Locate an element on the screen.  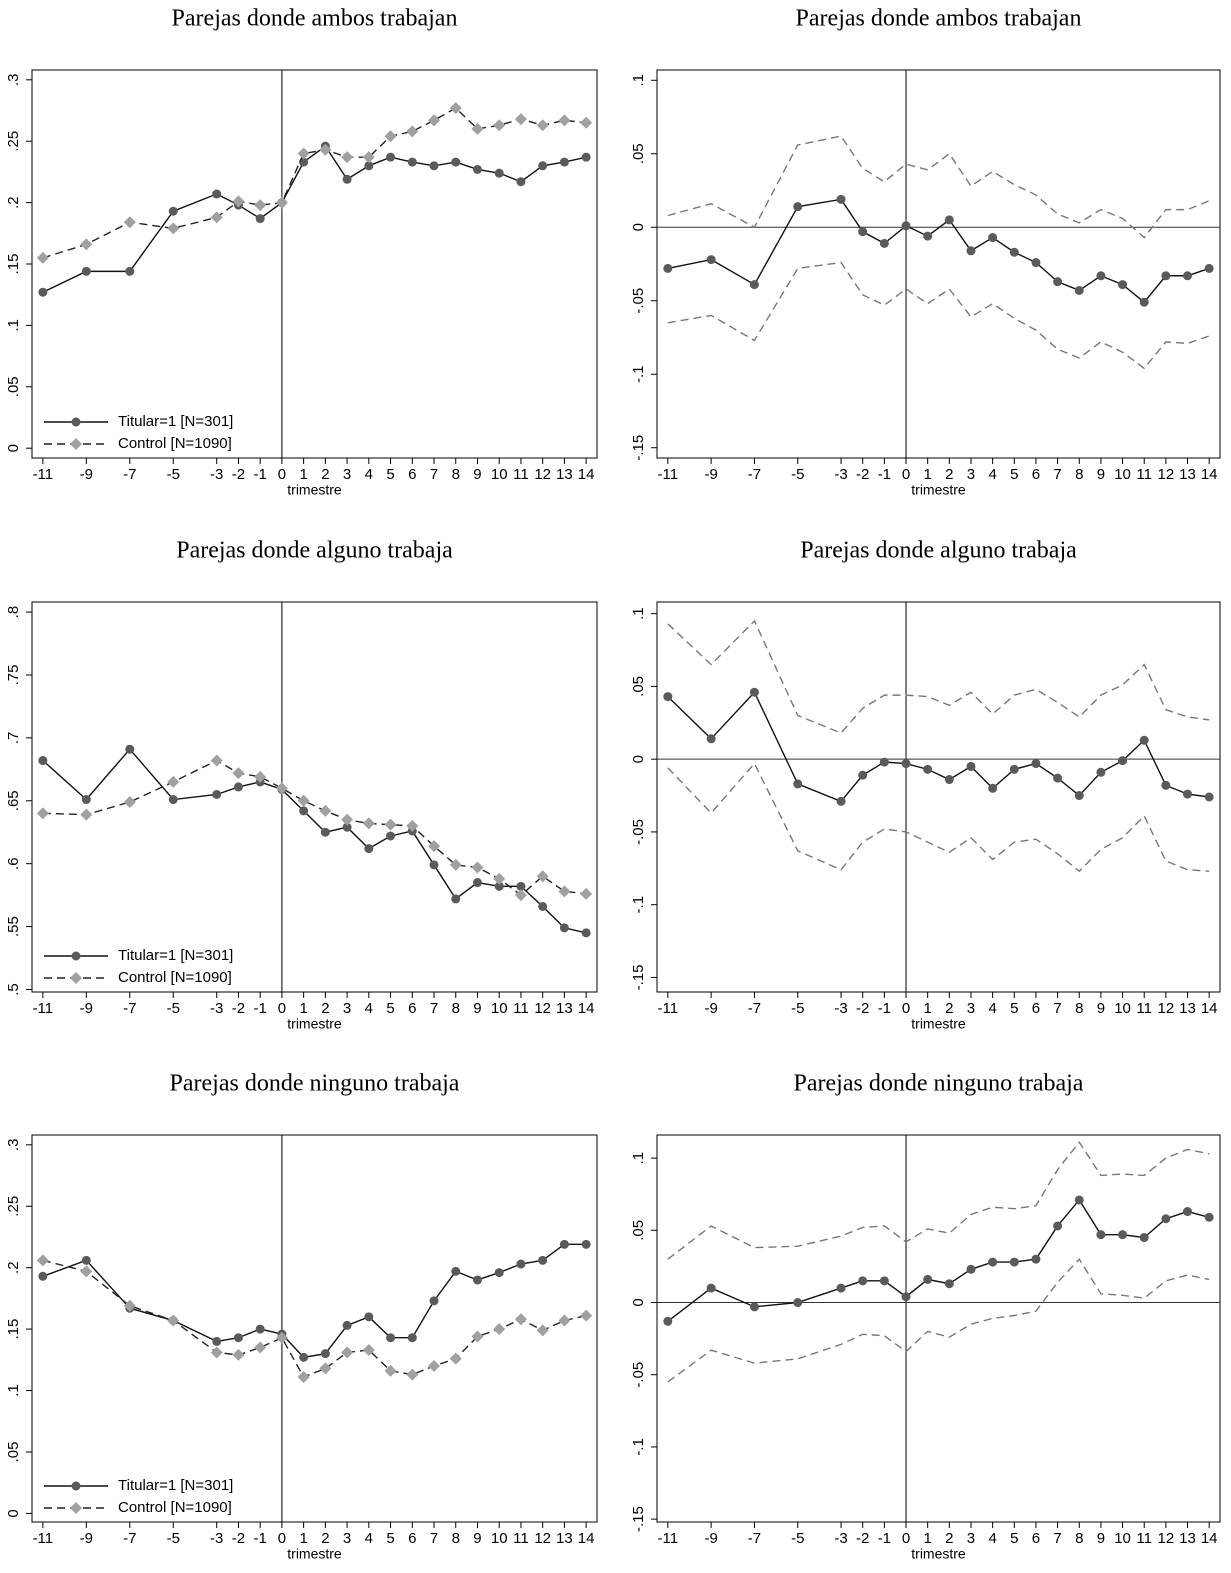
x-tick-label: 13 is located at coordinates (1187, 1008).